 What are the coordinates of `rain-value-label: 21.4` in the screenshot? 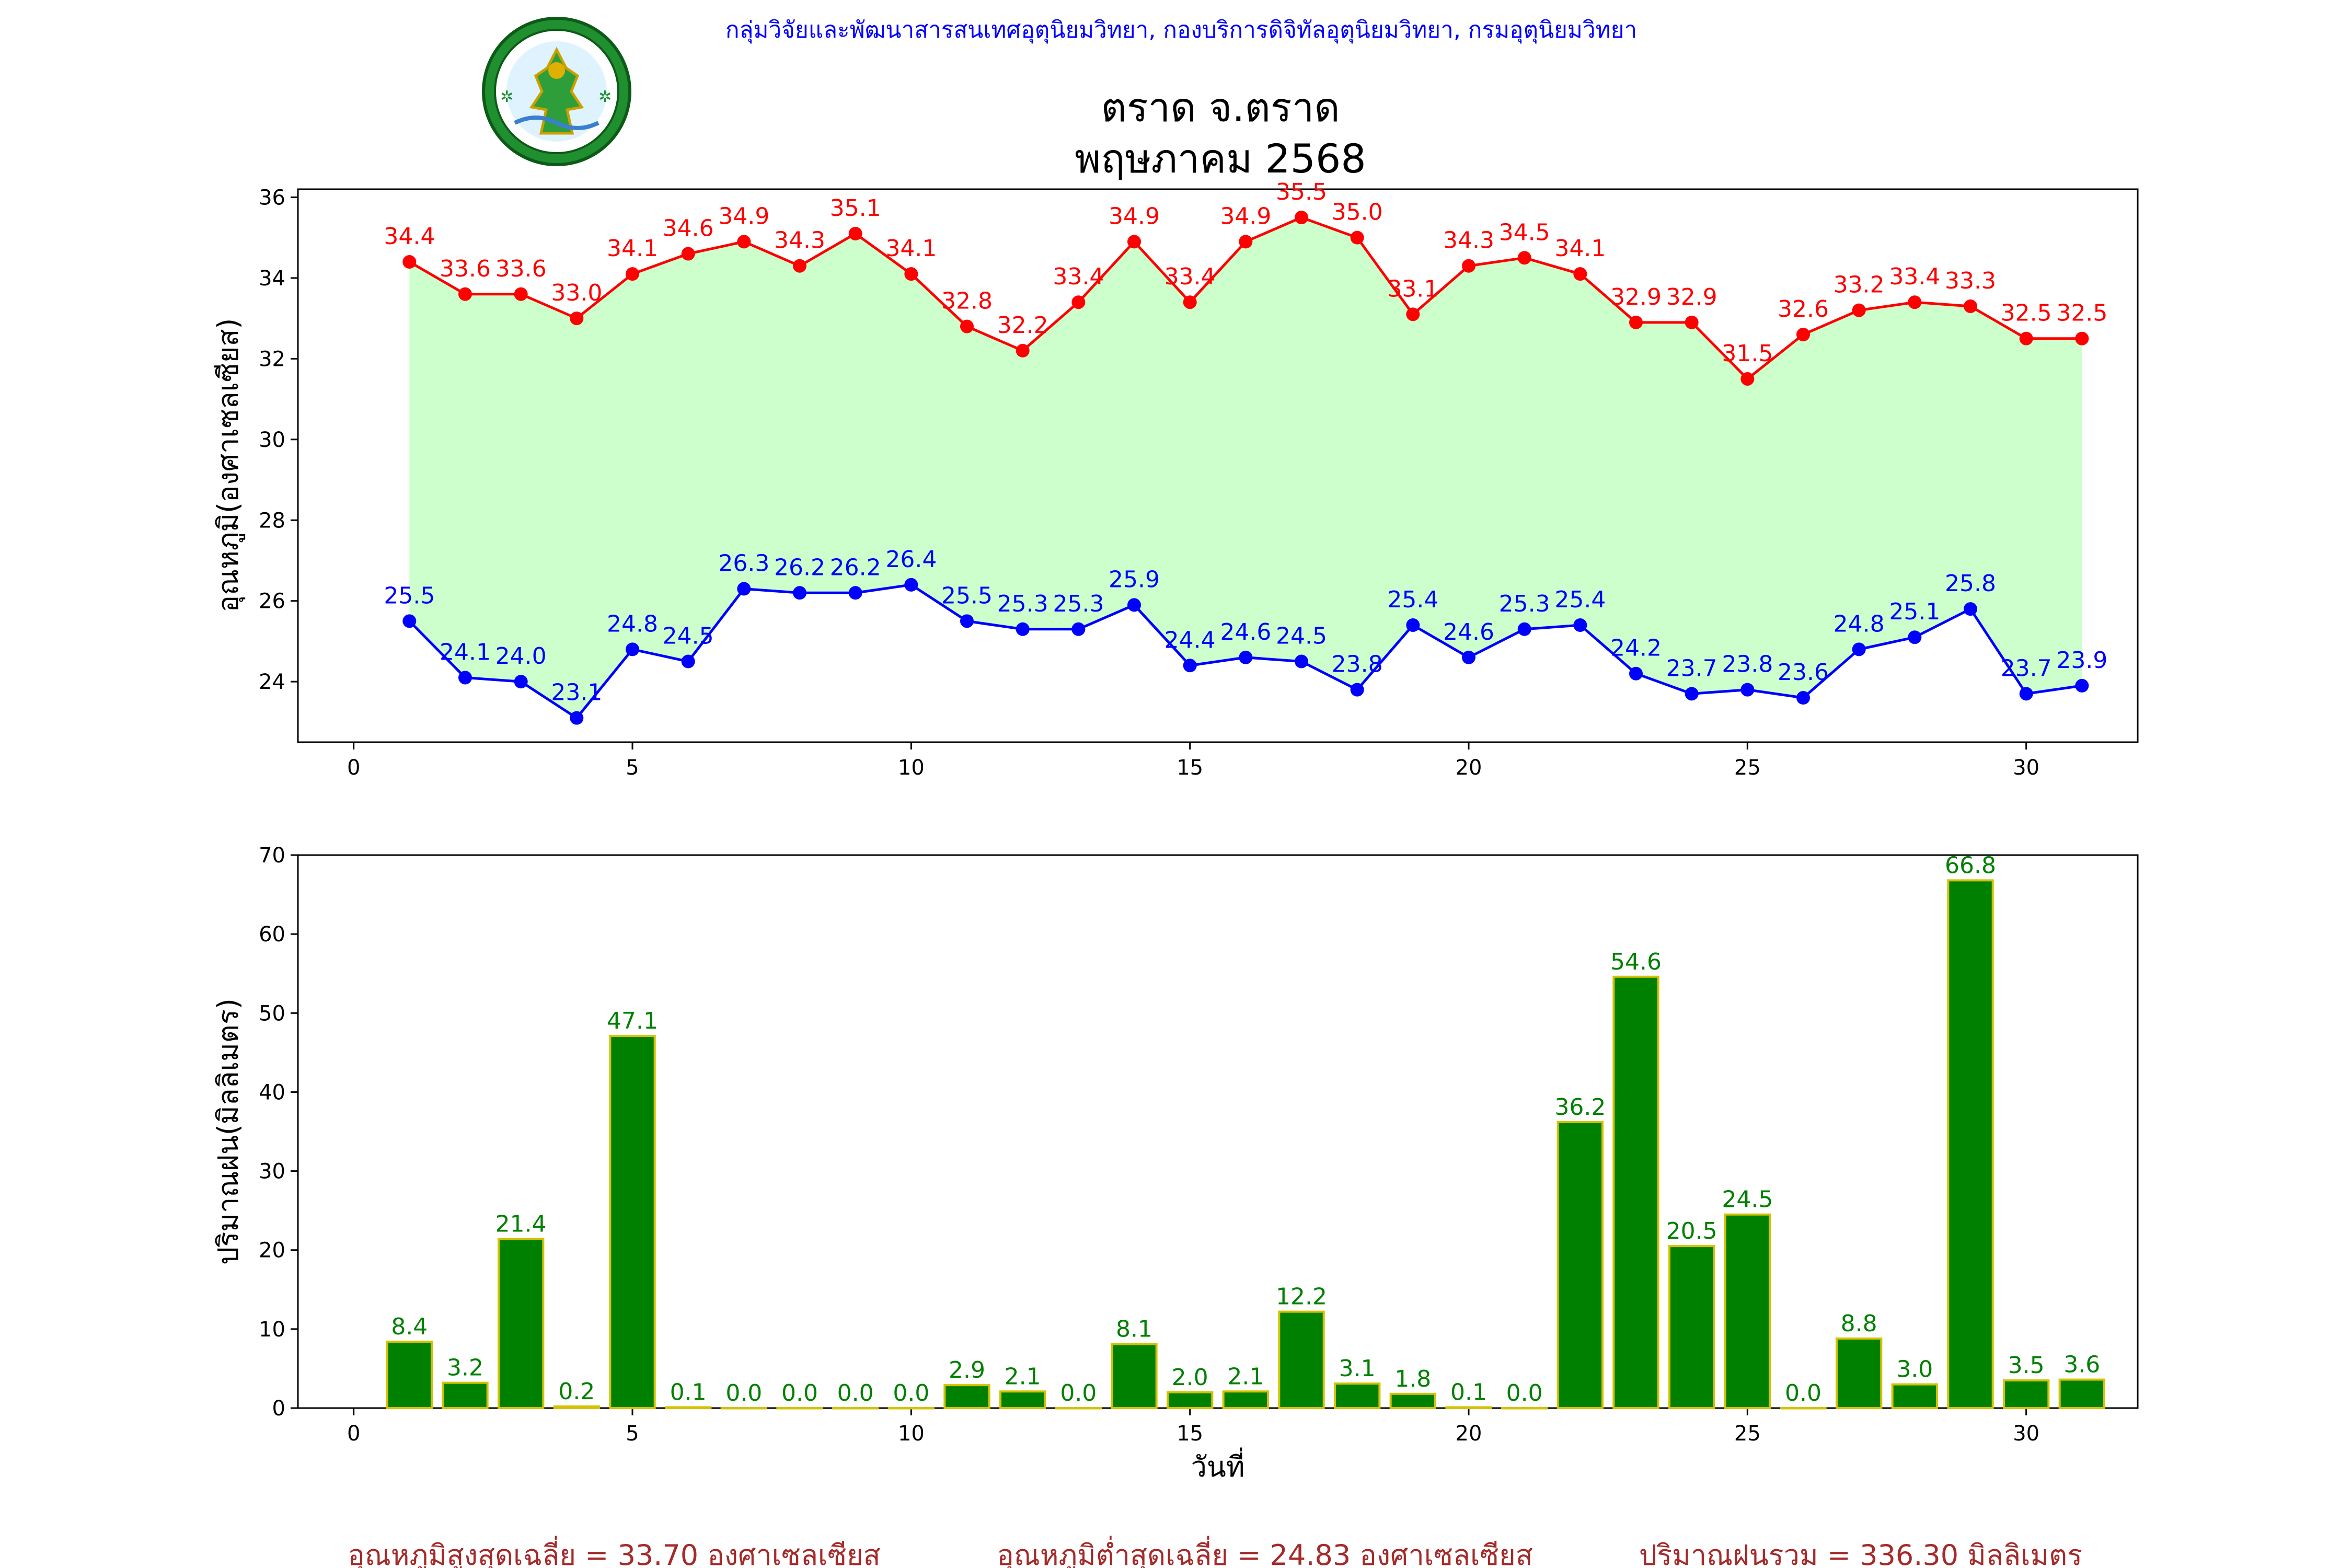 It's located at (521, 1224).